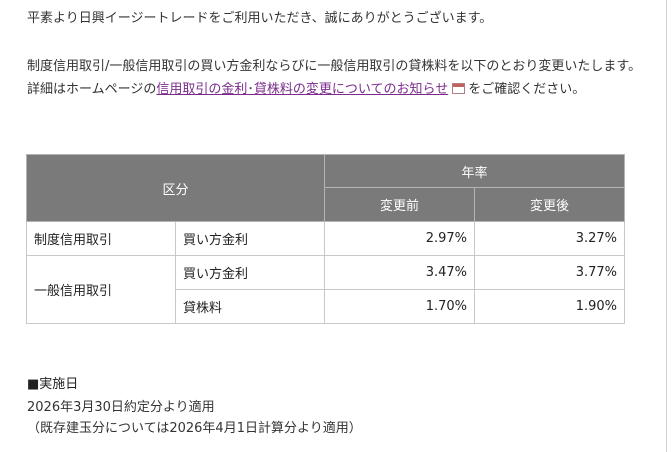 Image resolution: width=672 pixels, height=452 pixels. What do you see at coordinates (550, 238) in the screenshot?
I see `row-rate-after: 3.27%` at bounding box center [550, 238].